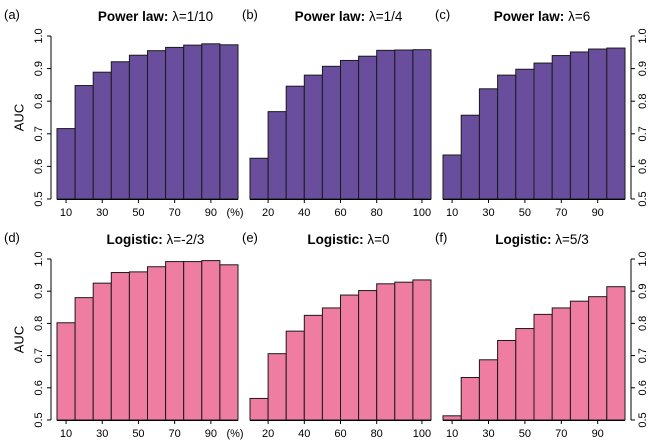 The width and height of the screenshot is (649, 441). I want to click on x-tick-label: 20, so click(268, 434).